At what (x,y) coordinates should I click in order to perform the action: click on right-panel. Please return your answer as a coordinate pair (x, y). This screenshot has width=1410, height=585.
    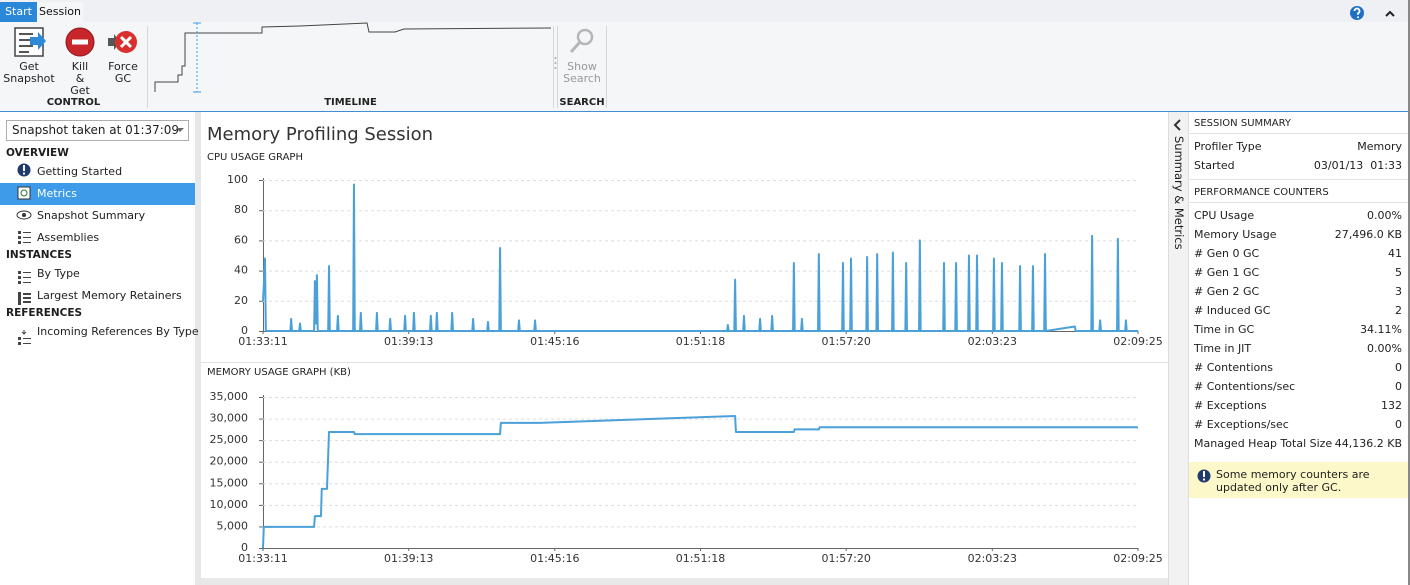
    Looking at the image, I should click on (1298, 348).